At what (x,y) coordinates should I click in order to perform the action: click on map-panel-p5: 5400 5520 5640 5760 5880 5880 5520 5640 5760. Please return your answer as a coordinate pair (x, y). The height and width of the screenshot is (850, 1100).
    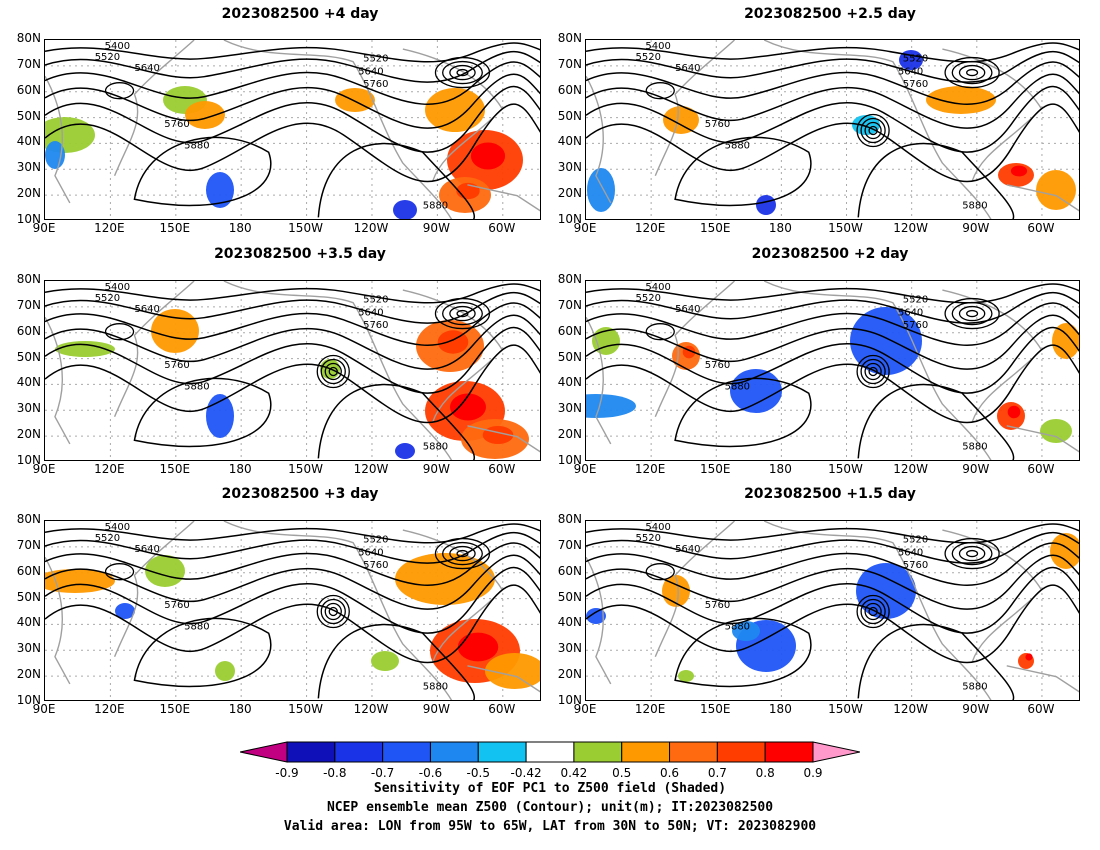
    Looking at the image, I should click on (292, 610).